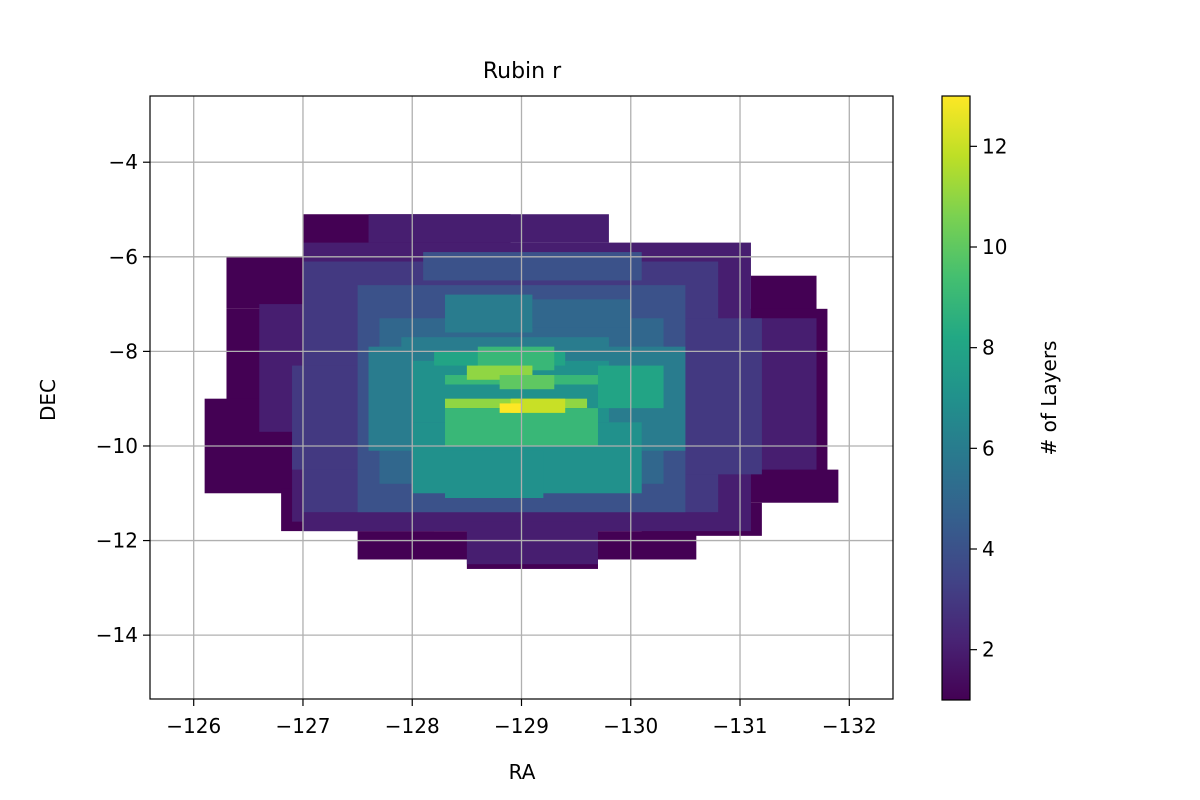  What do you see at coordinates (123, 257) in the screenshot?
I see `y-tick-label: −6` at bounding box center [123, 257].